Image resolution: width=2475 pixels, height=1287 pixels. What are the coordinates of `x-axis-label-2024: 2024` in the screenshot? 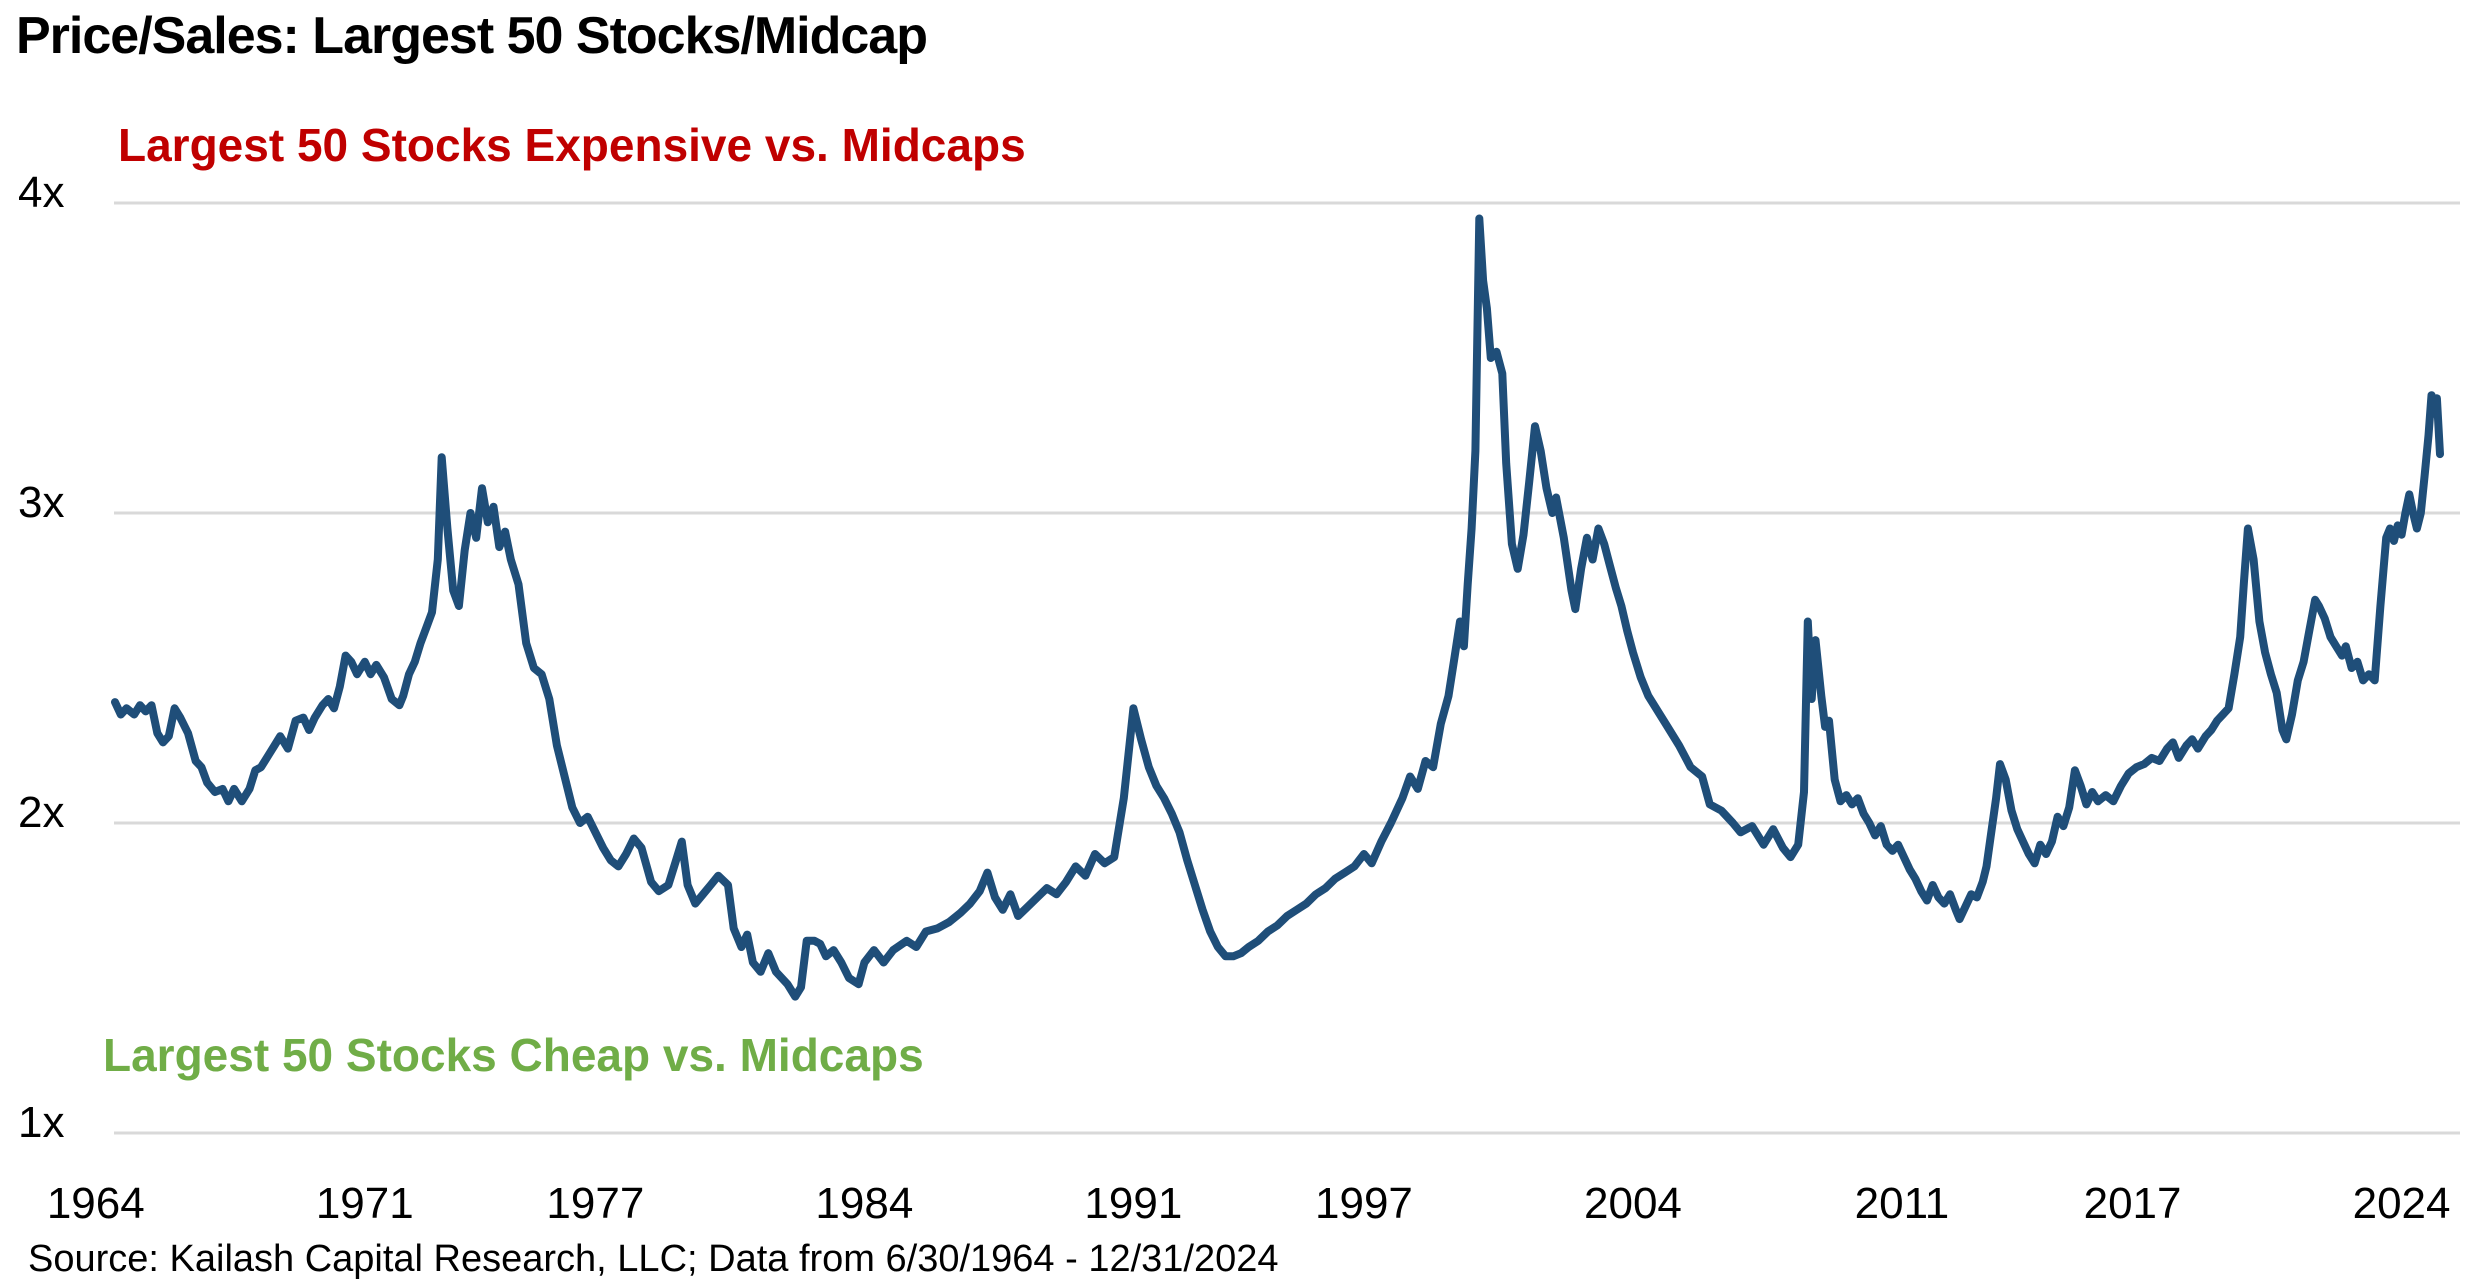 It's located at (2401, 1203).